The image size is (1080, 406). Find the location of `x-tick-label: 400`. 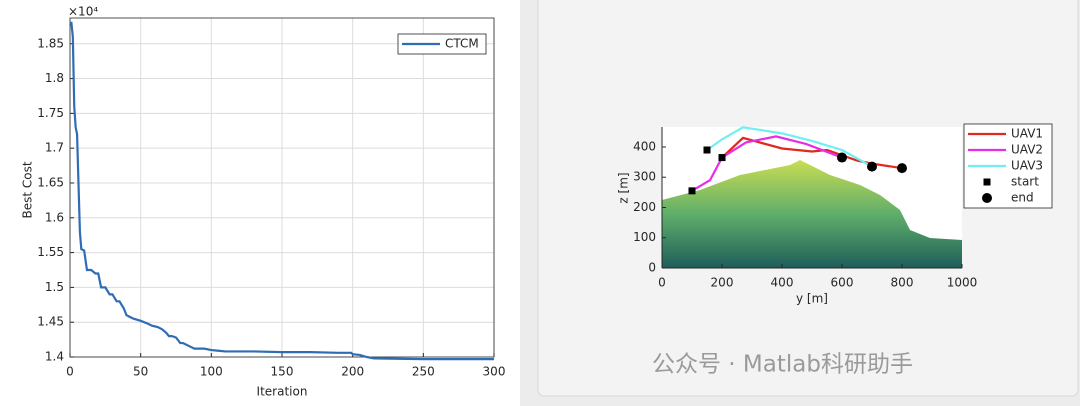

x-tick-label: 400 is located at coordinates (782, 283).